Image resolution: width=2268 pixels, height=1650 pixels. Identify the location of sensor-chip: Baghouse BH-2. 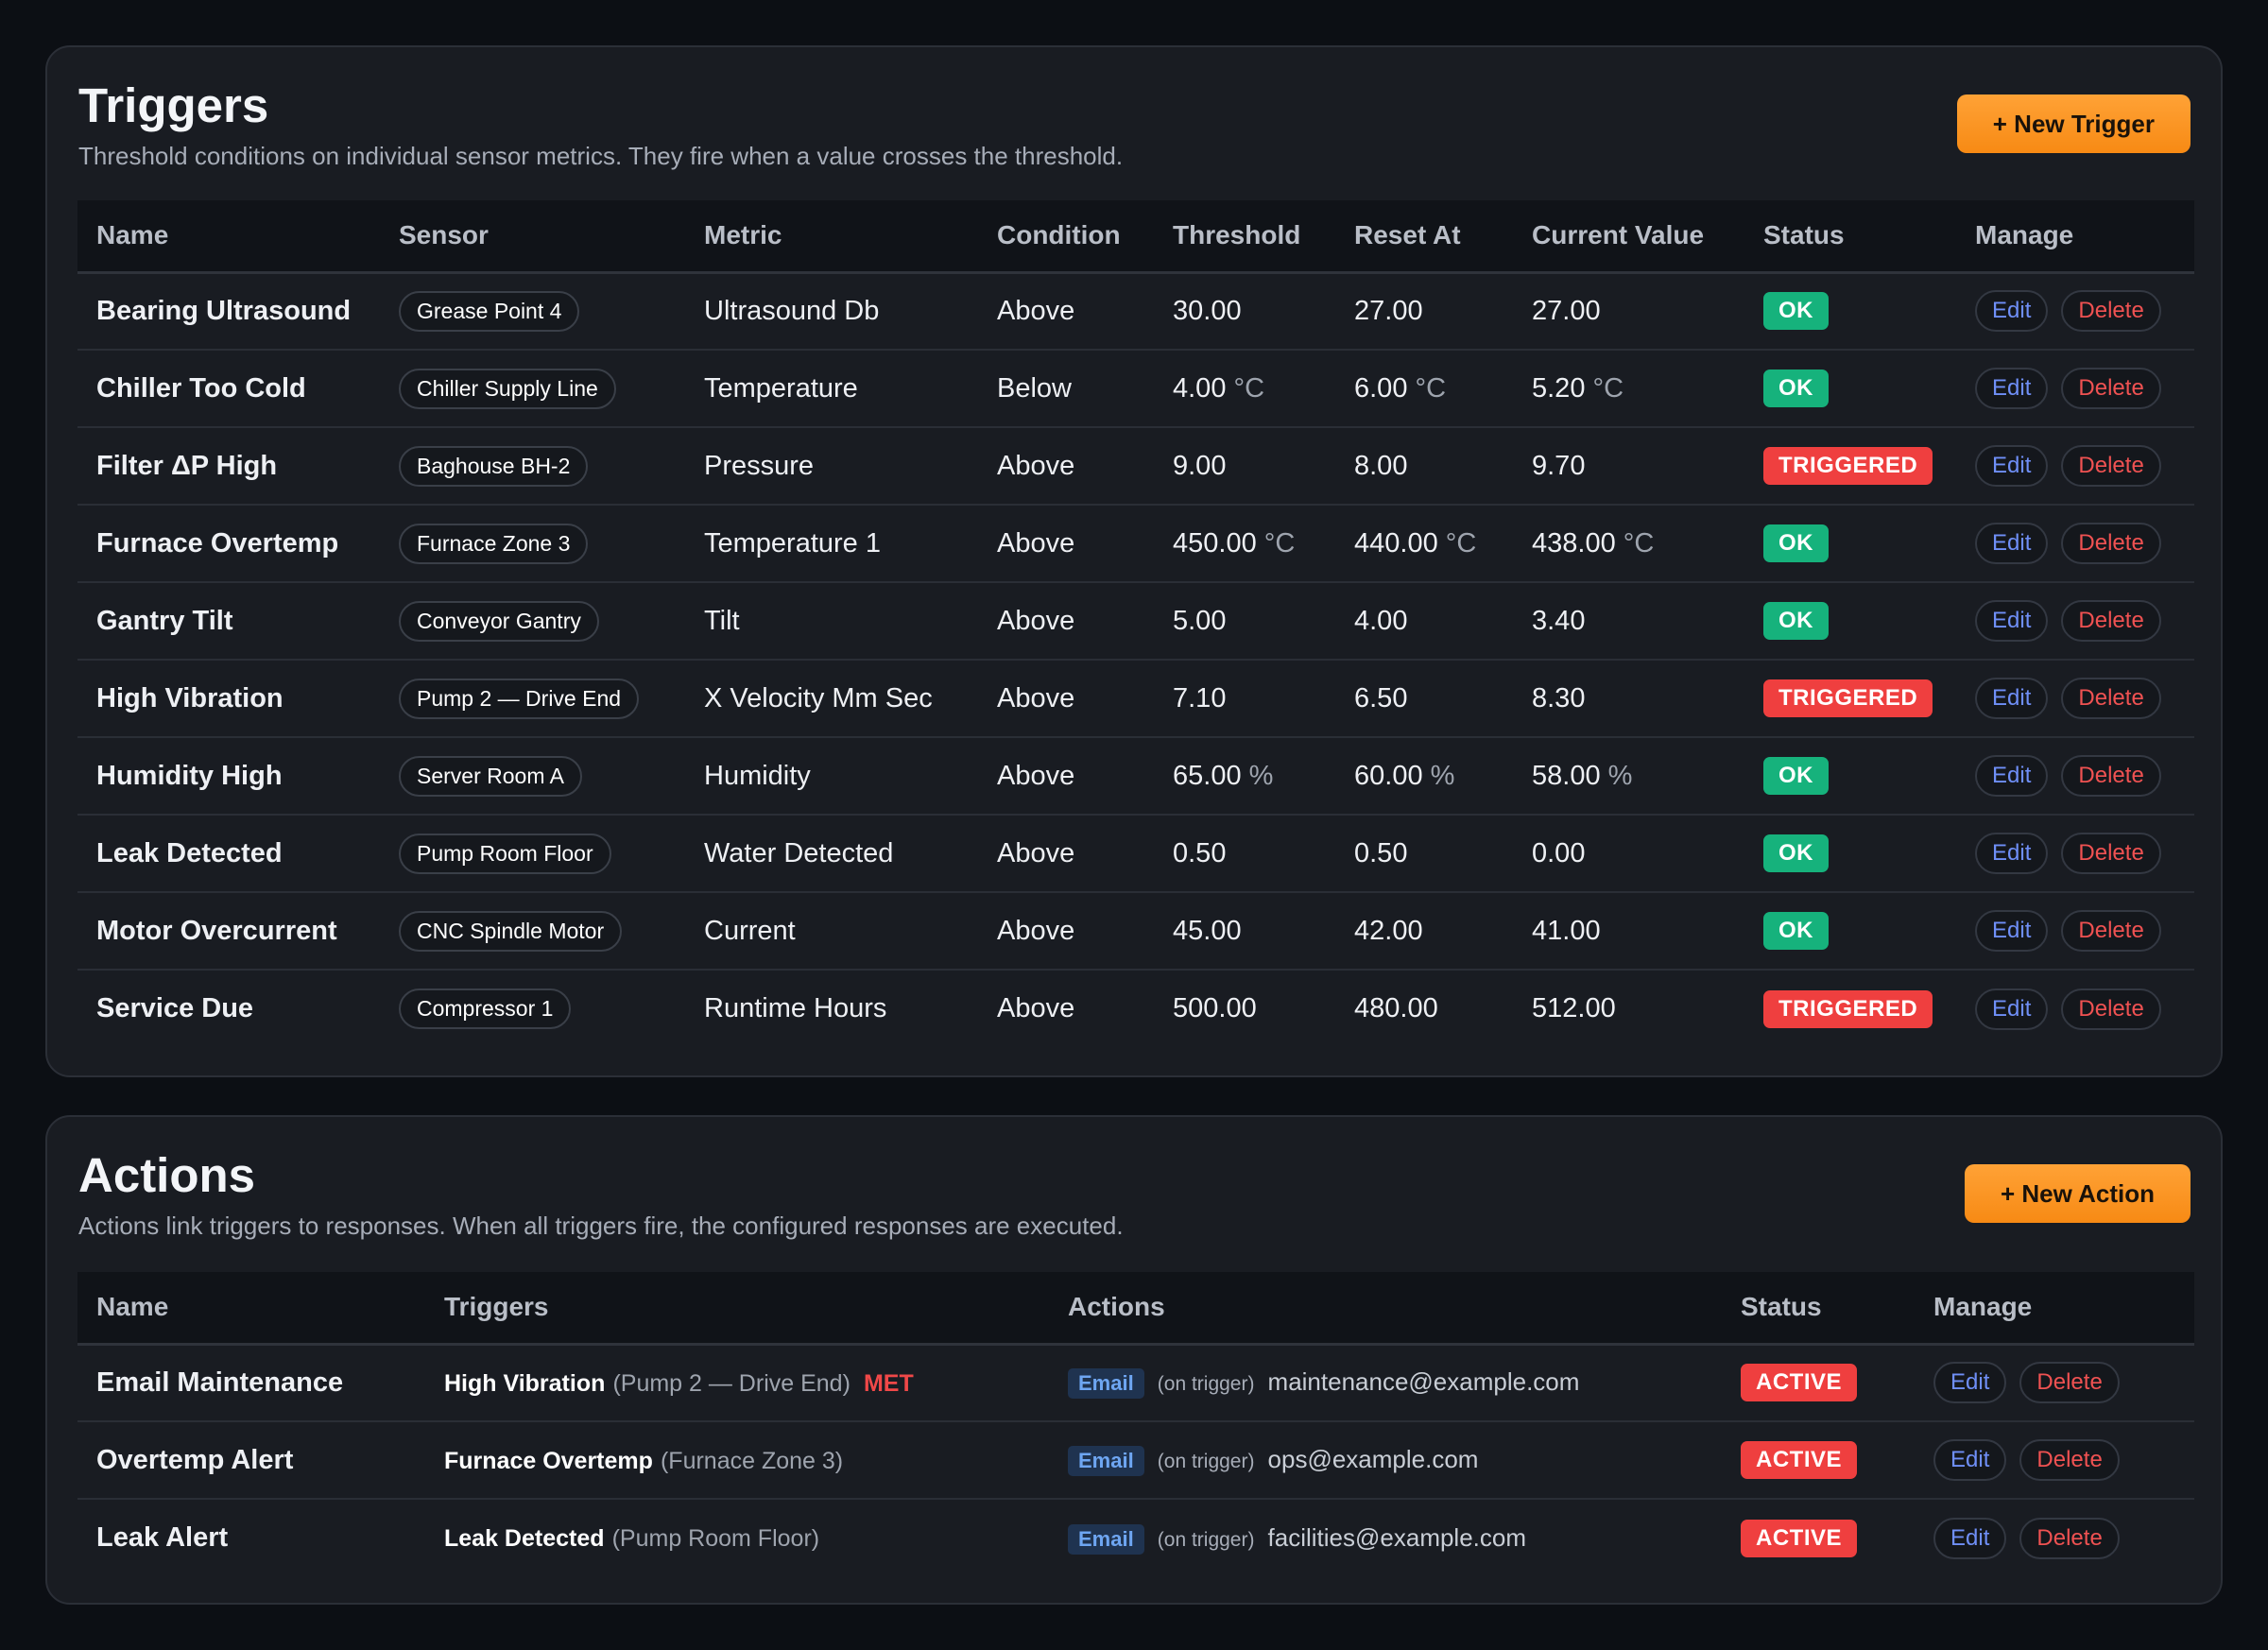
(494, 466).